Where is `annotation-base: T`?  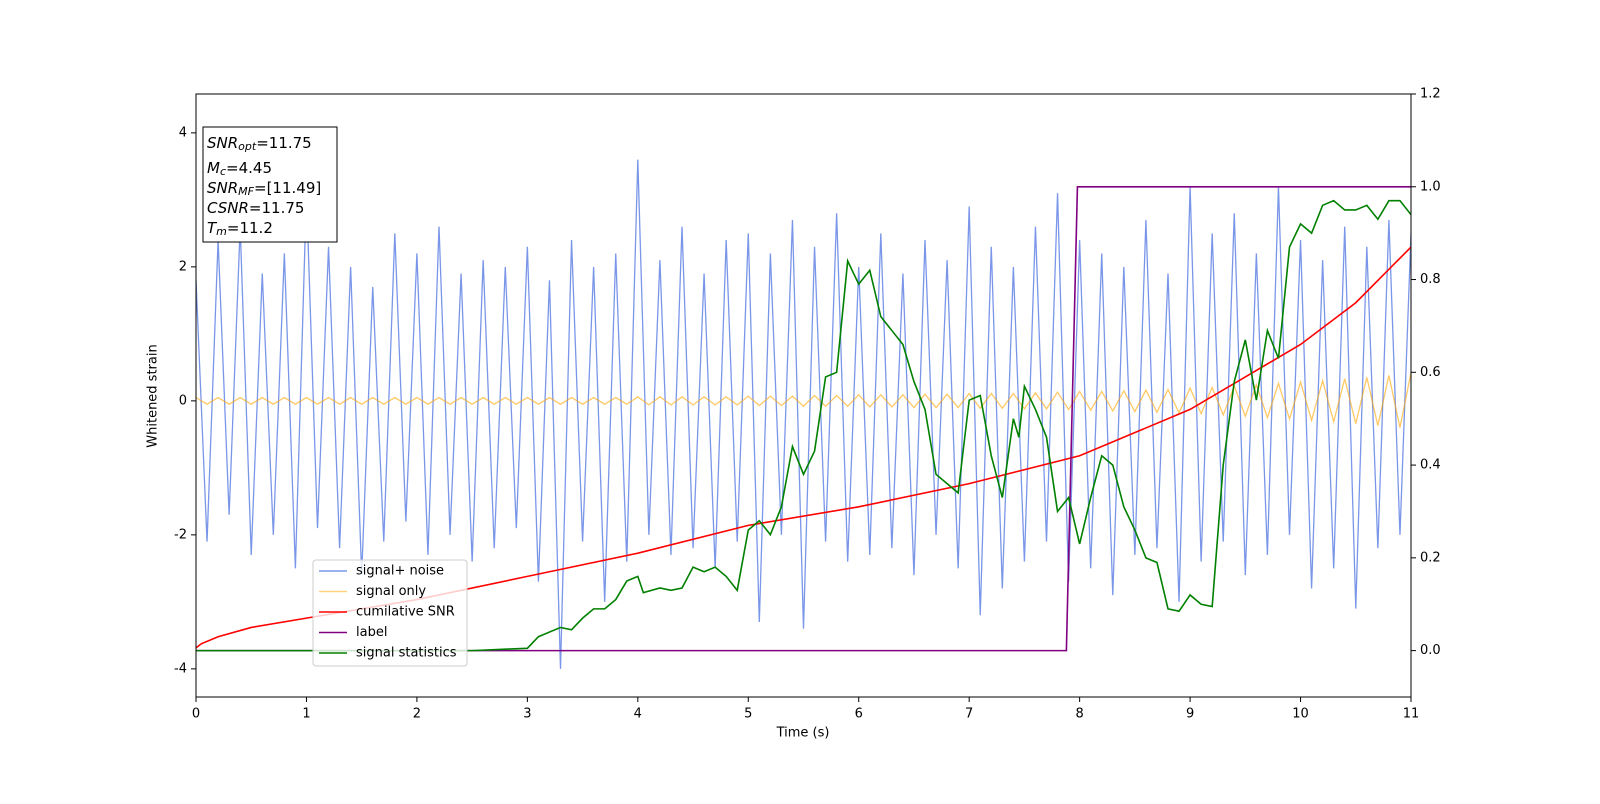
annotation-base: T is located at coordinates (212, 228).